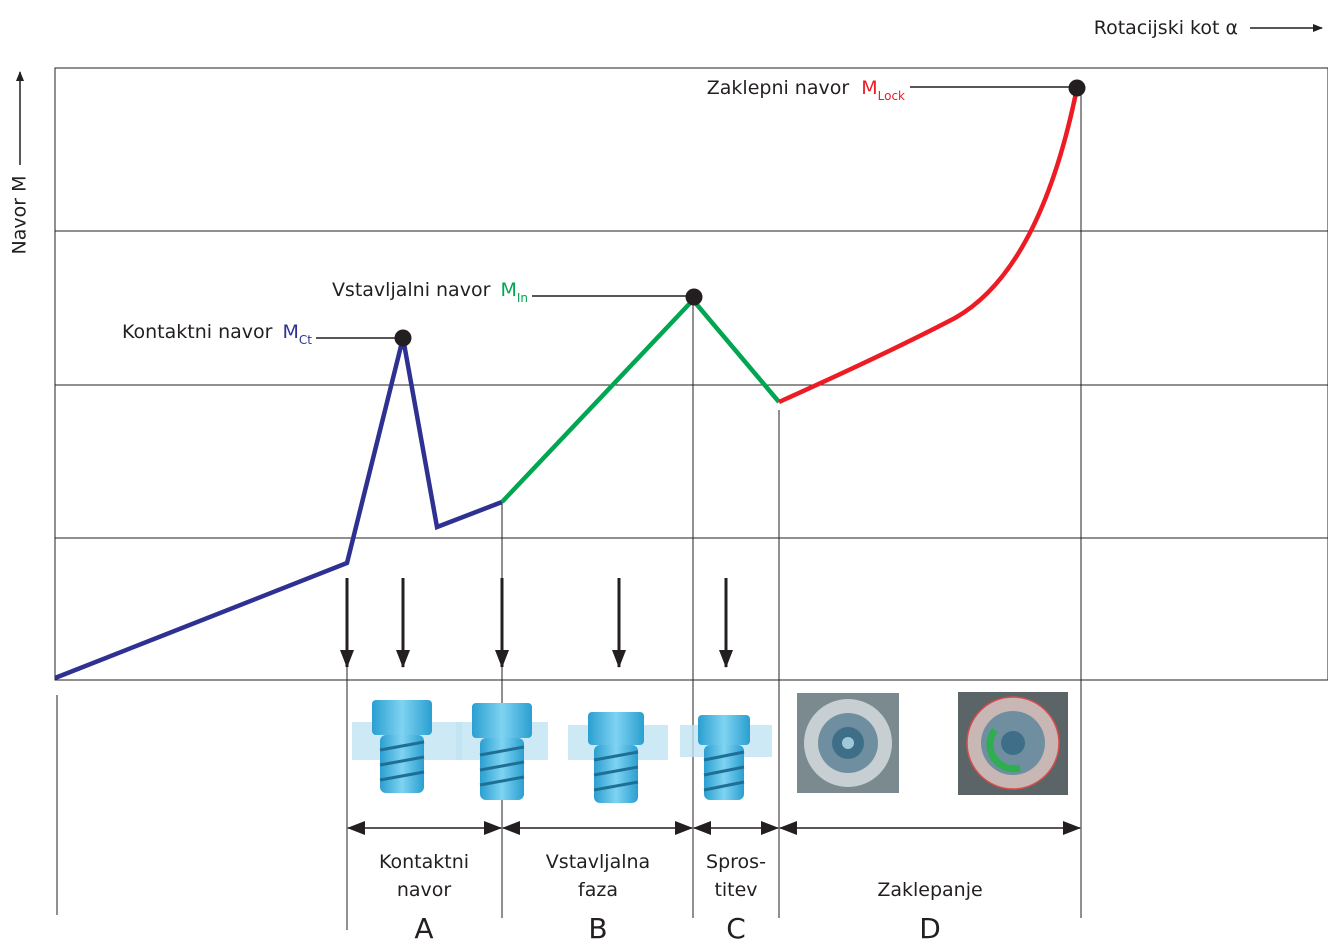  I want to click on curve-insertion, so click(640, 400).